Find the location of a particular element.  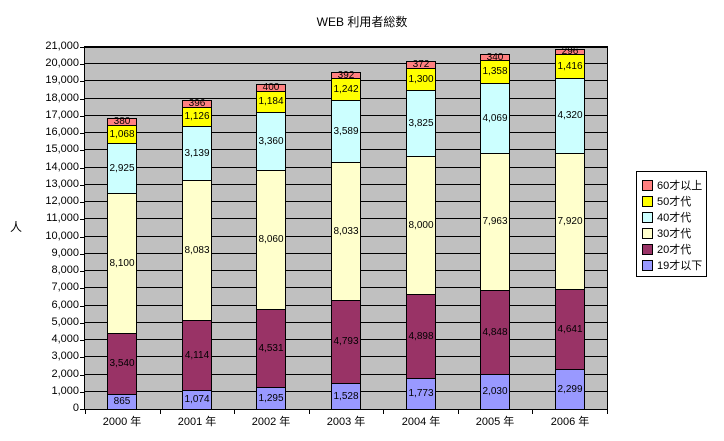

y-tick-label: 11,000 is located at coordinates (62, 218).